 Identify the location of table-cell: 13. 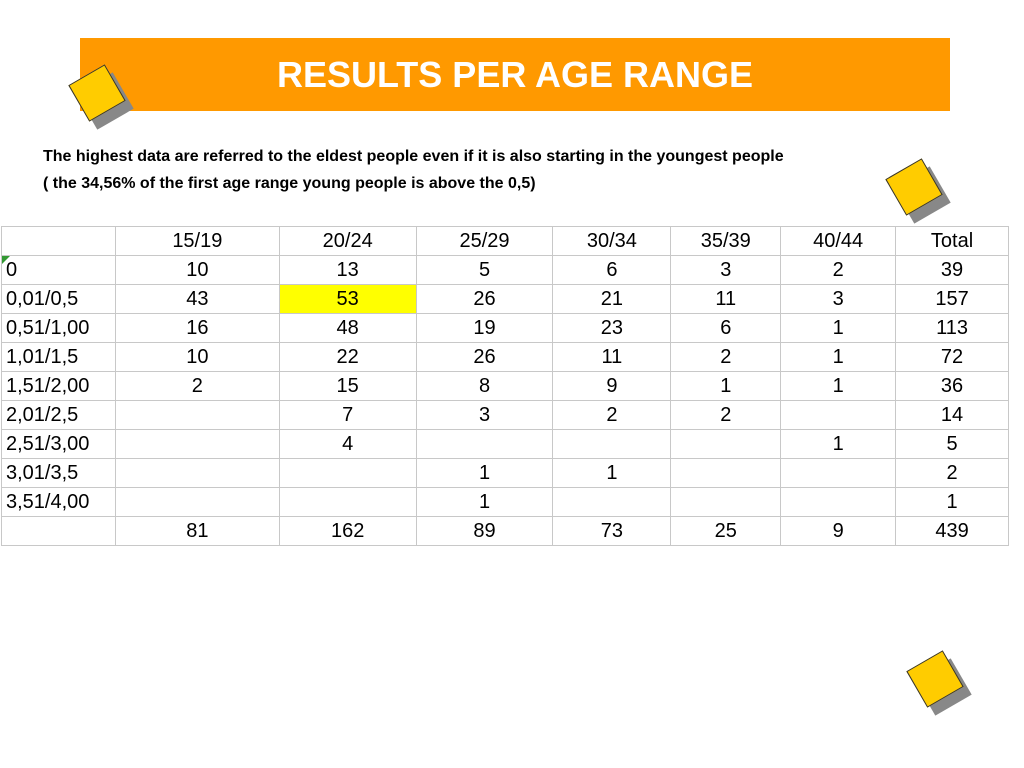
(347, 270).